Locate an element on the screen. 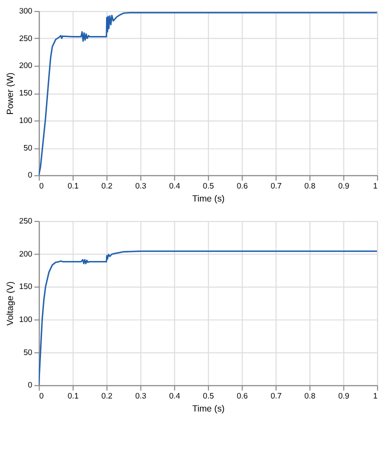  y-axis-title: Voltage (V) is located at coordinates (10, 303).